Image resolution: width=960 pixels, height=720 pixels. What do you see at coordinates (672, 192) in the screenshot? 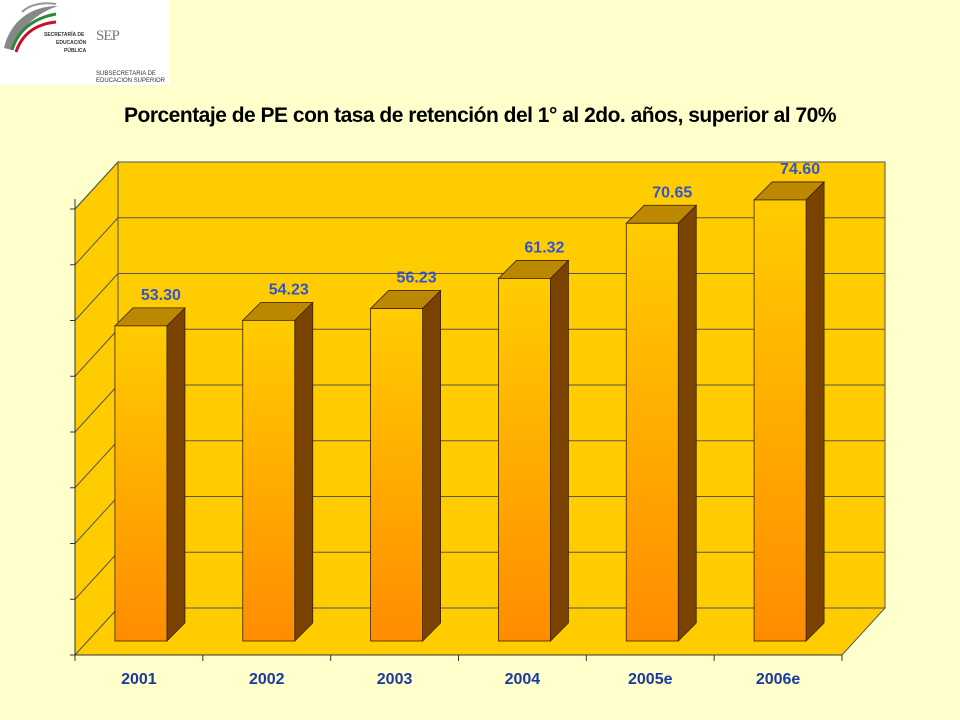
I see `value-label: 70.65` at bounding box center [672, 192].